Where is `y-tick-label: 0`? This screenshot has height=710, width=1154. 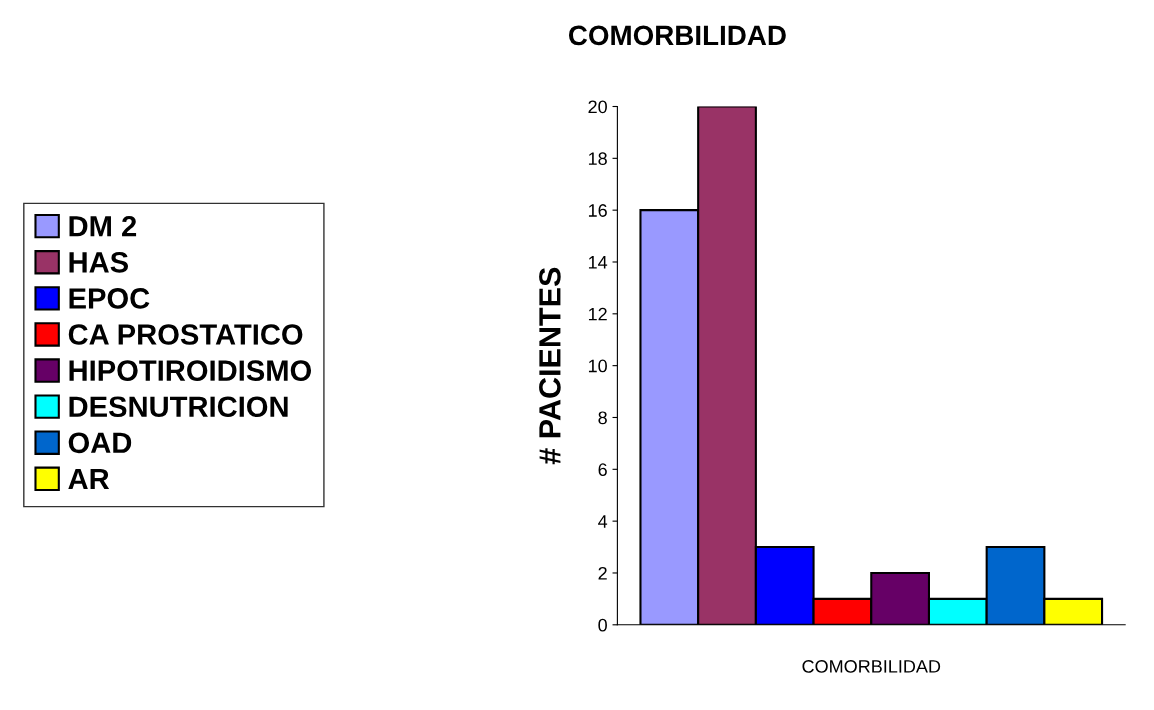 y-tick-label: 0 is located at coordinates (602, 625).